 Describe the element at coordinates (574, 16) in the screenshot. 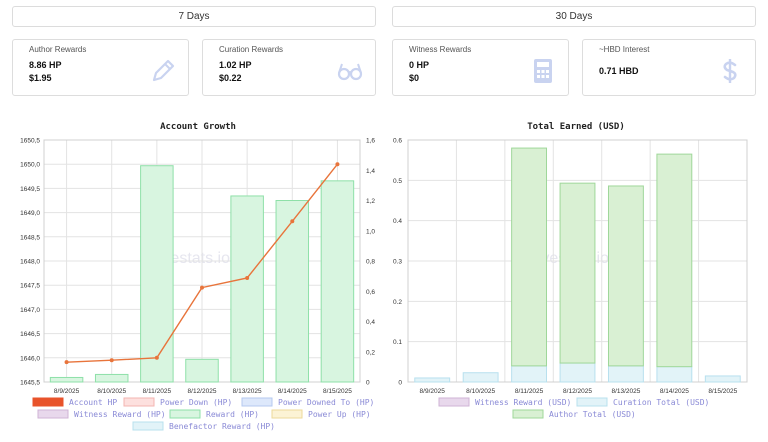

I see `tab-30-days: 30 Days` at that location.